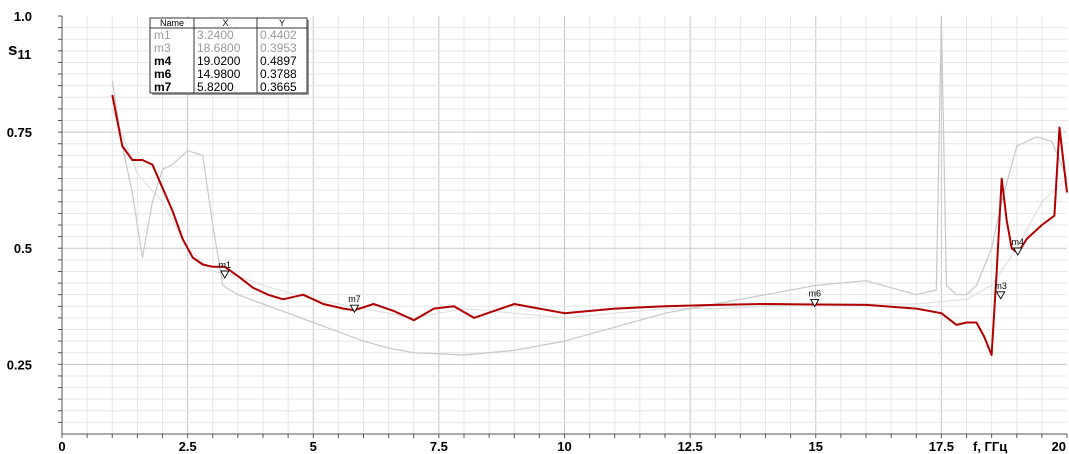 The width and height of the screenshot is (1069, 454). I want to click on marker-table-cell: m7, so click(163, 87).